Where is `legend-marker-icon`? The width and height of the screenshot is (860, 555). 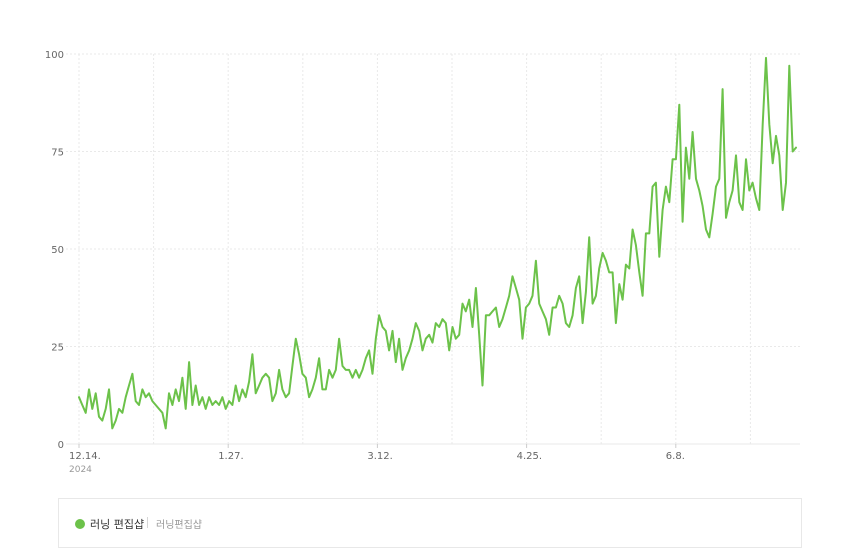
legend-marker-icon is located at coordinates (80, 524).